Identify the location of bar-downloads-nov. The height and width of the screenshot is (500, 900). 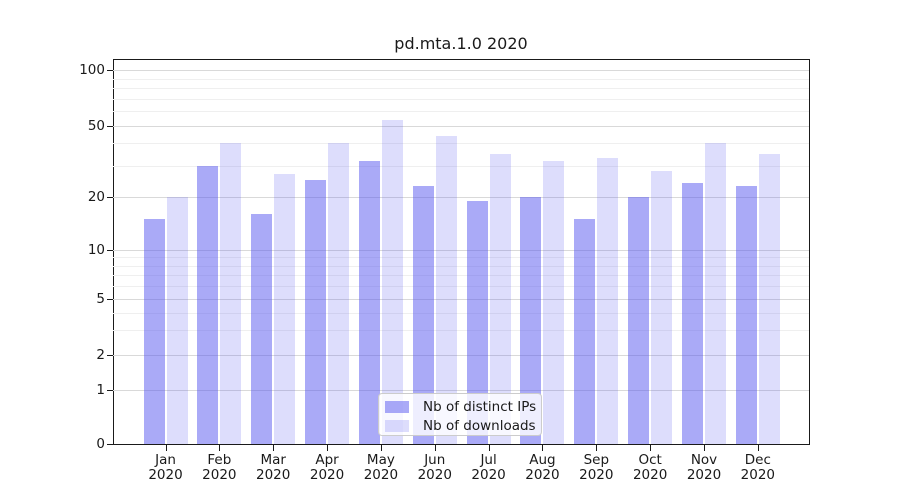
(715, 293).